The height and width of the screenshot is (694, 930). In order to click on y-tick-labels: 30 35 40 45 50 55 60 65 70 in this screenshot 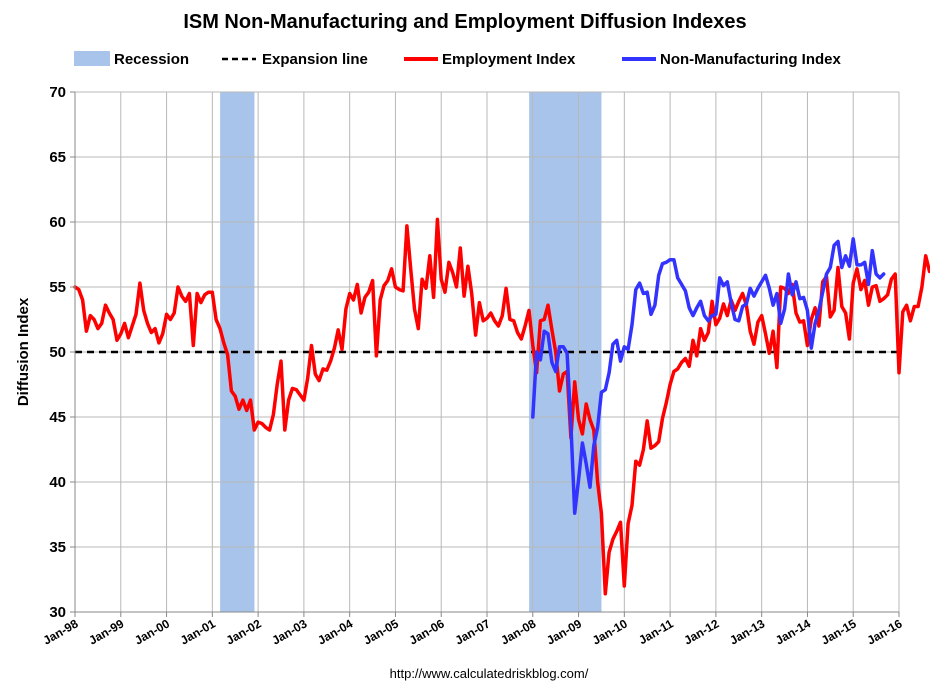, I will do `click(57, 352)`.